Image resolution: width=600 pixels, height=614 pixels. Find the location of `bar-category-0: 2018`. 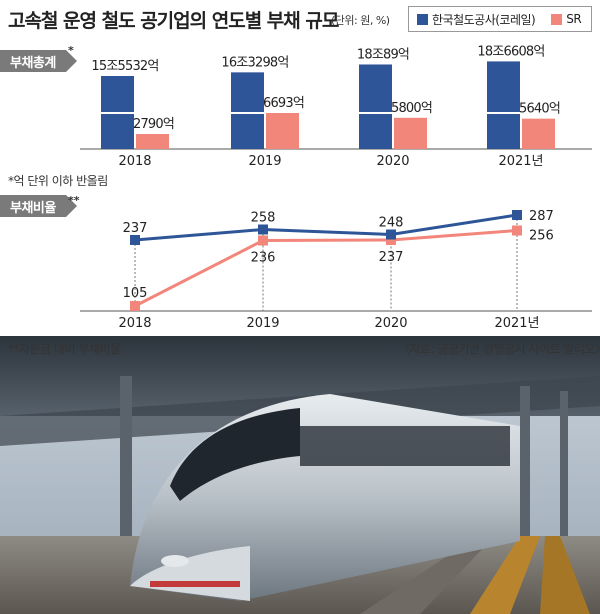

bar-category-0: 2018 is located at coordinates (134, 161).